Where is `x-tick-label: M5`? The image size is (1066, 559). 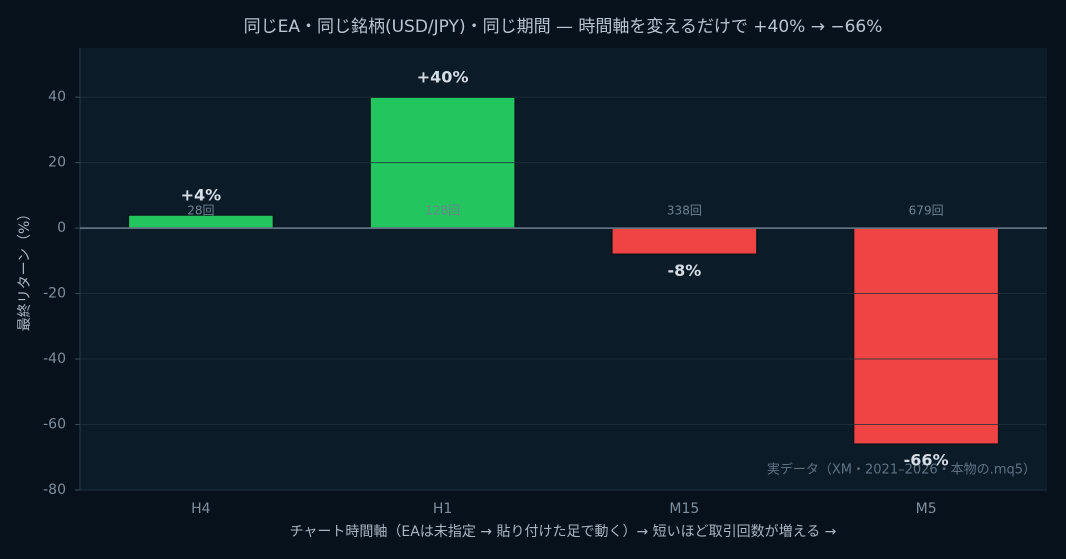 x-tick-label: M5 is located at coordinates (926, 509).